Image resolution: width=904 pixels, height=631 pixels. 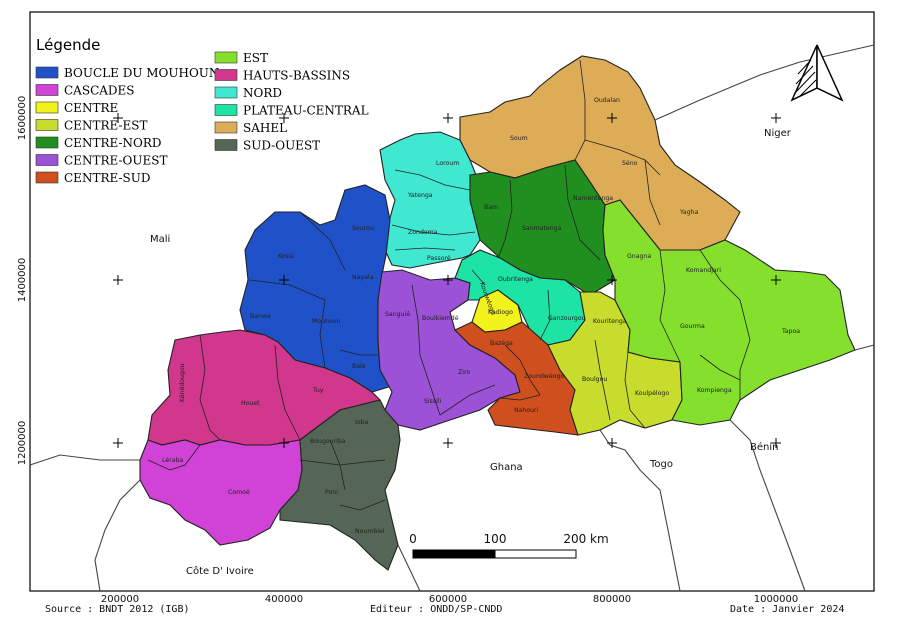 What do you see at coordinates (328, 441) in the screenshot?
I see `label-bougouriba: Bougouriba` at bounding box center [328, 441].